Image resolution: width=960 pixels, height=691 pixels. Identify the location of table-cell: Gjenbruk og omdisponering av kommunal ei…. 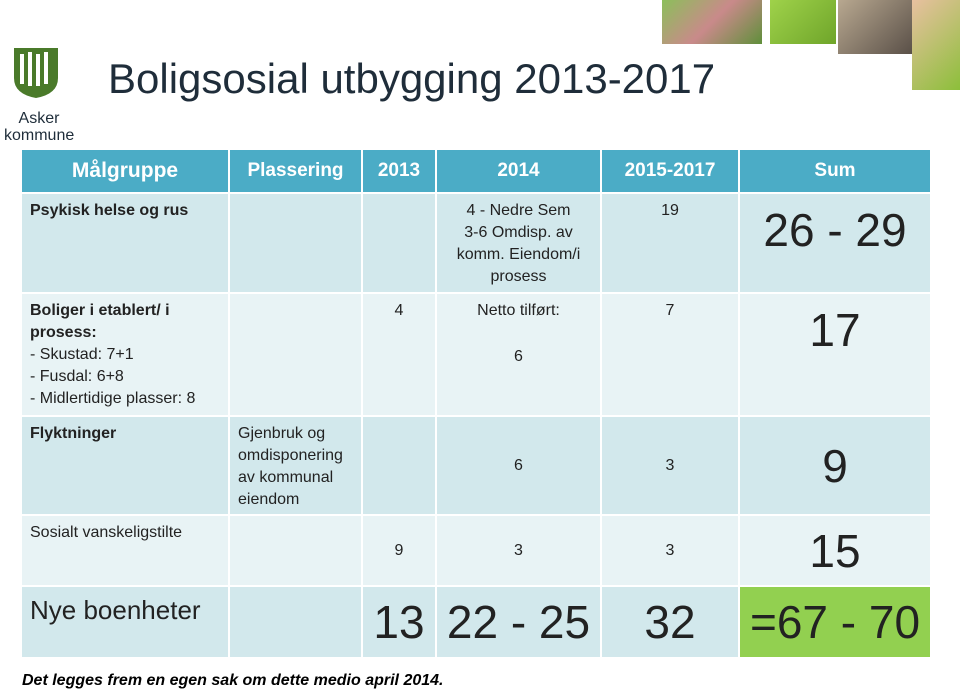
(295, 465).